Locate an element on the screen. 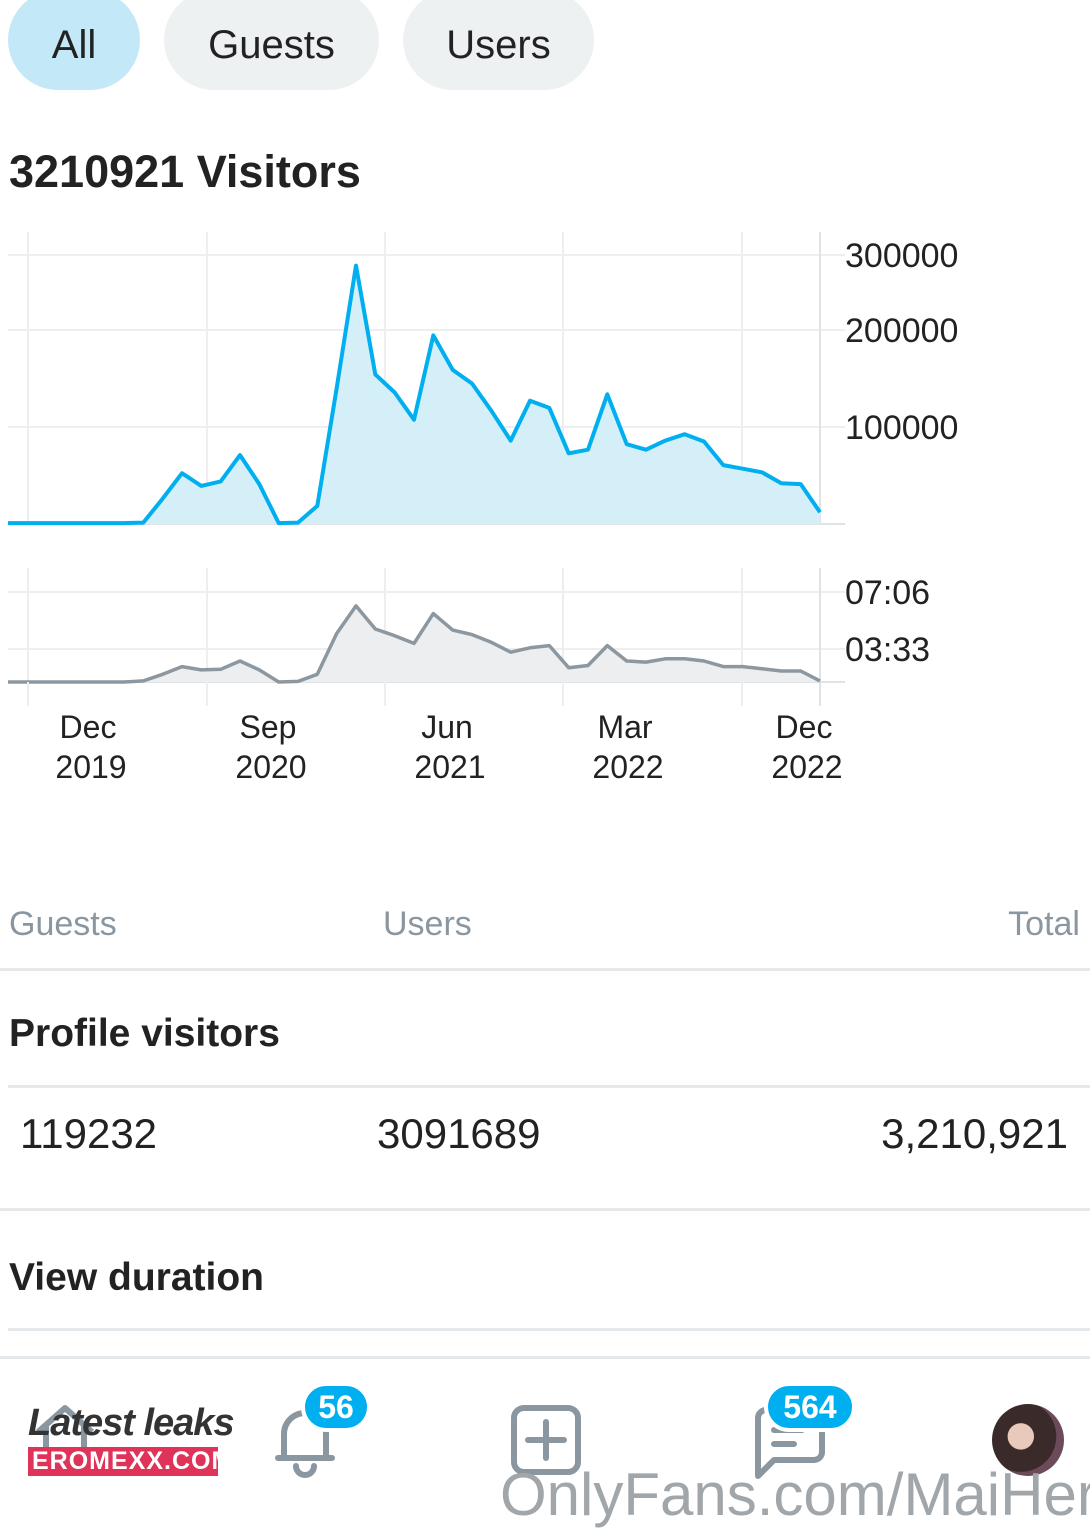 The image size is (1090, 1529). messages-badge: 564 is located at coordinates (810, 1407).